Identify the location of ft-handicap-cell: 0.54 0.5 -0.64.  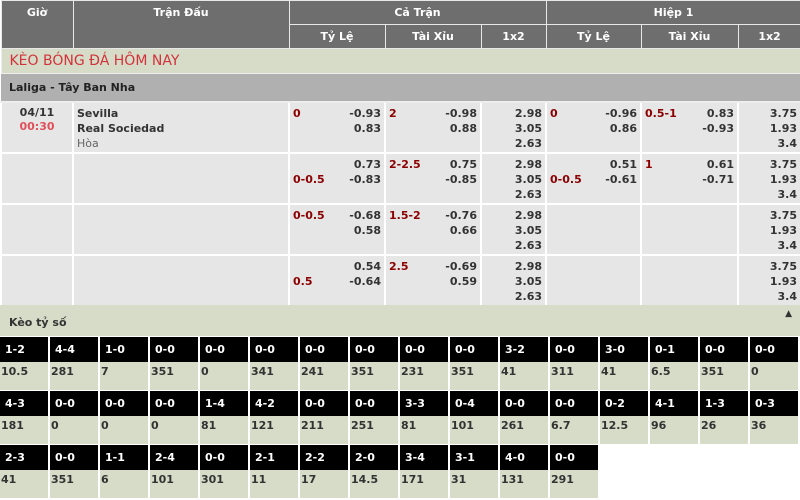
(337, 280).